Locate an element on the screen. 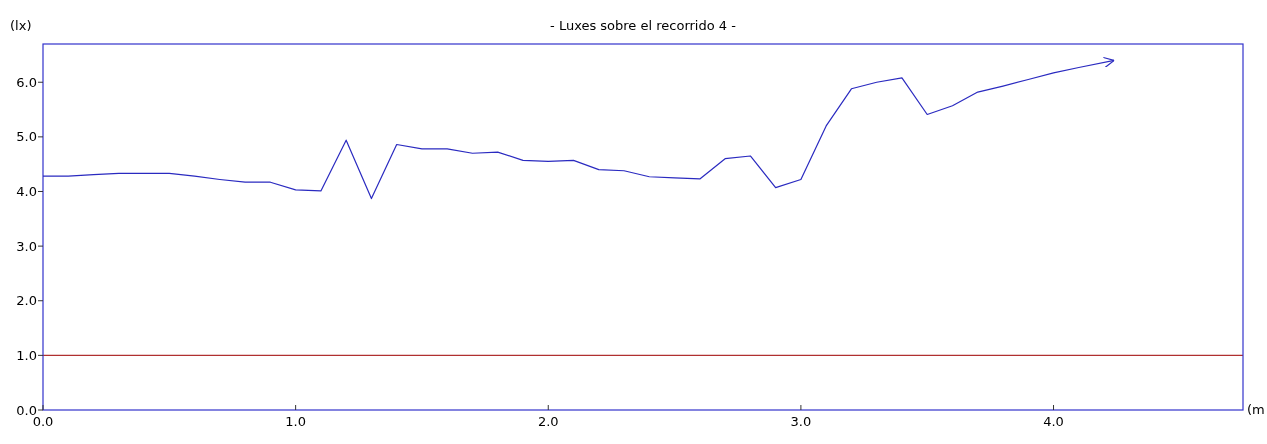 The height and width of the screenshot is (444, 1267). x-tick-label: 2.0 is located at coordinates (548, 421).